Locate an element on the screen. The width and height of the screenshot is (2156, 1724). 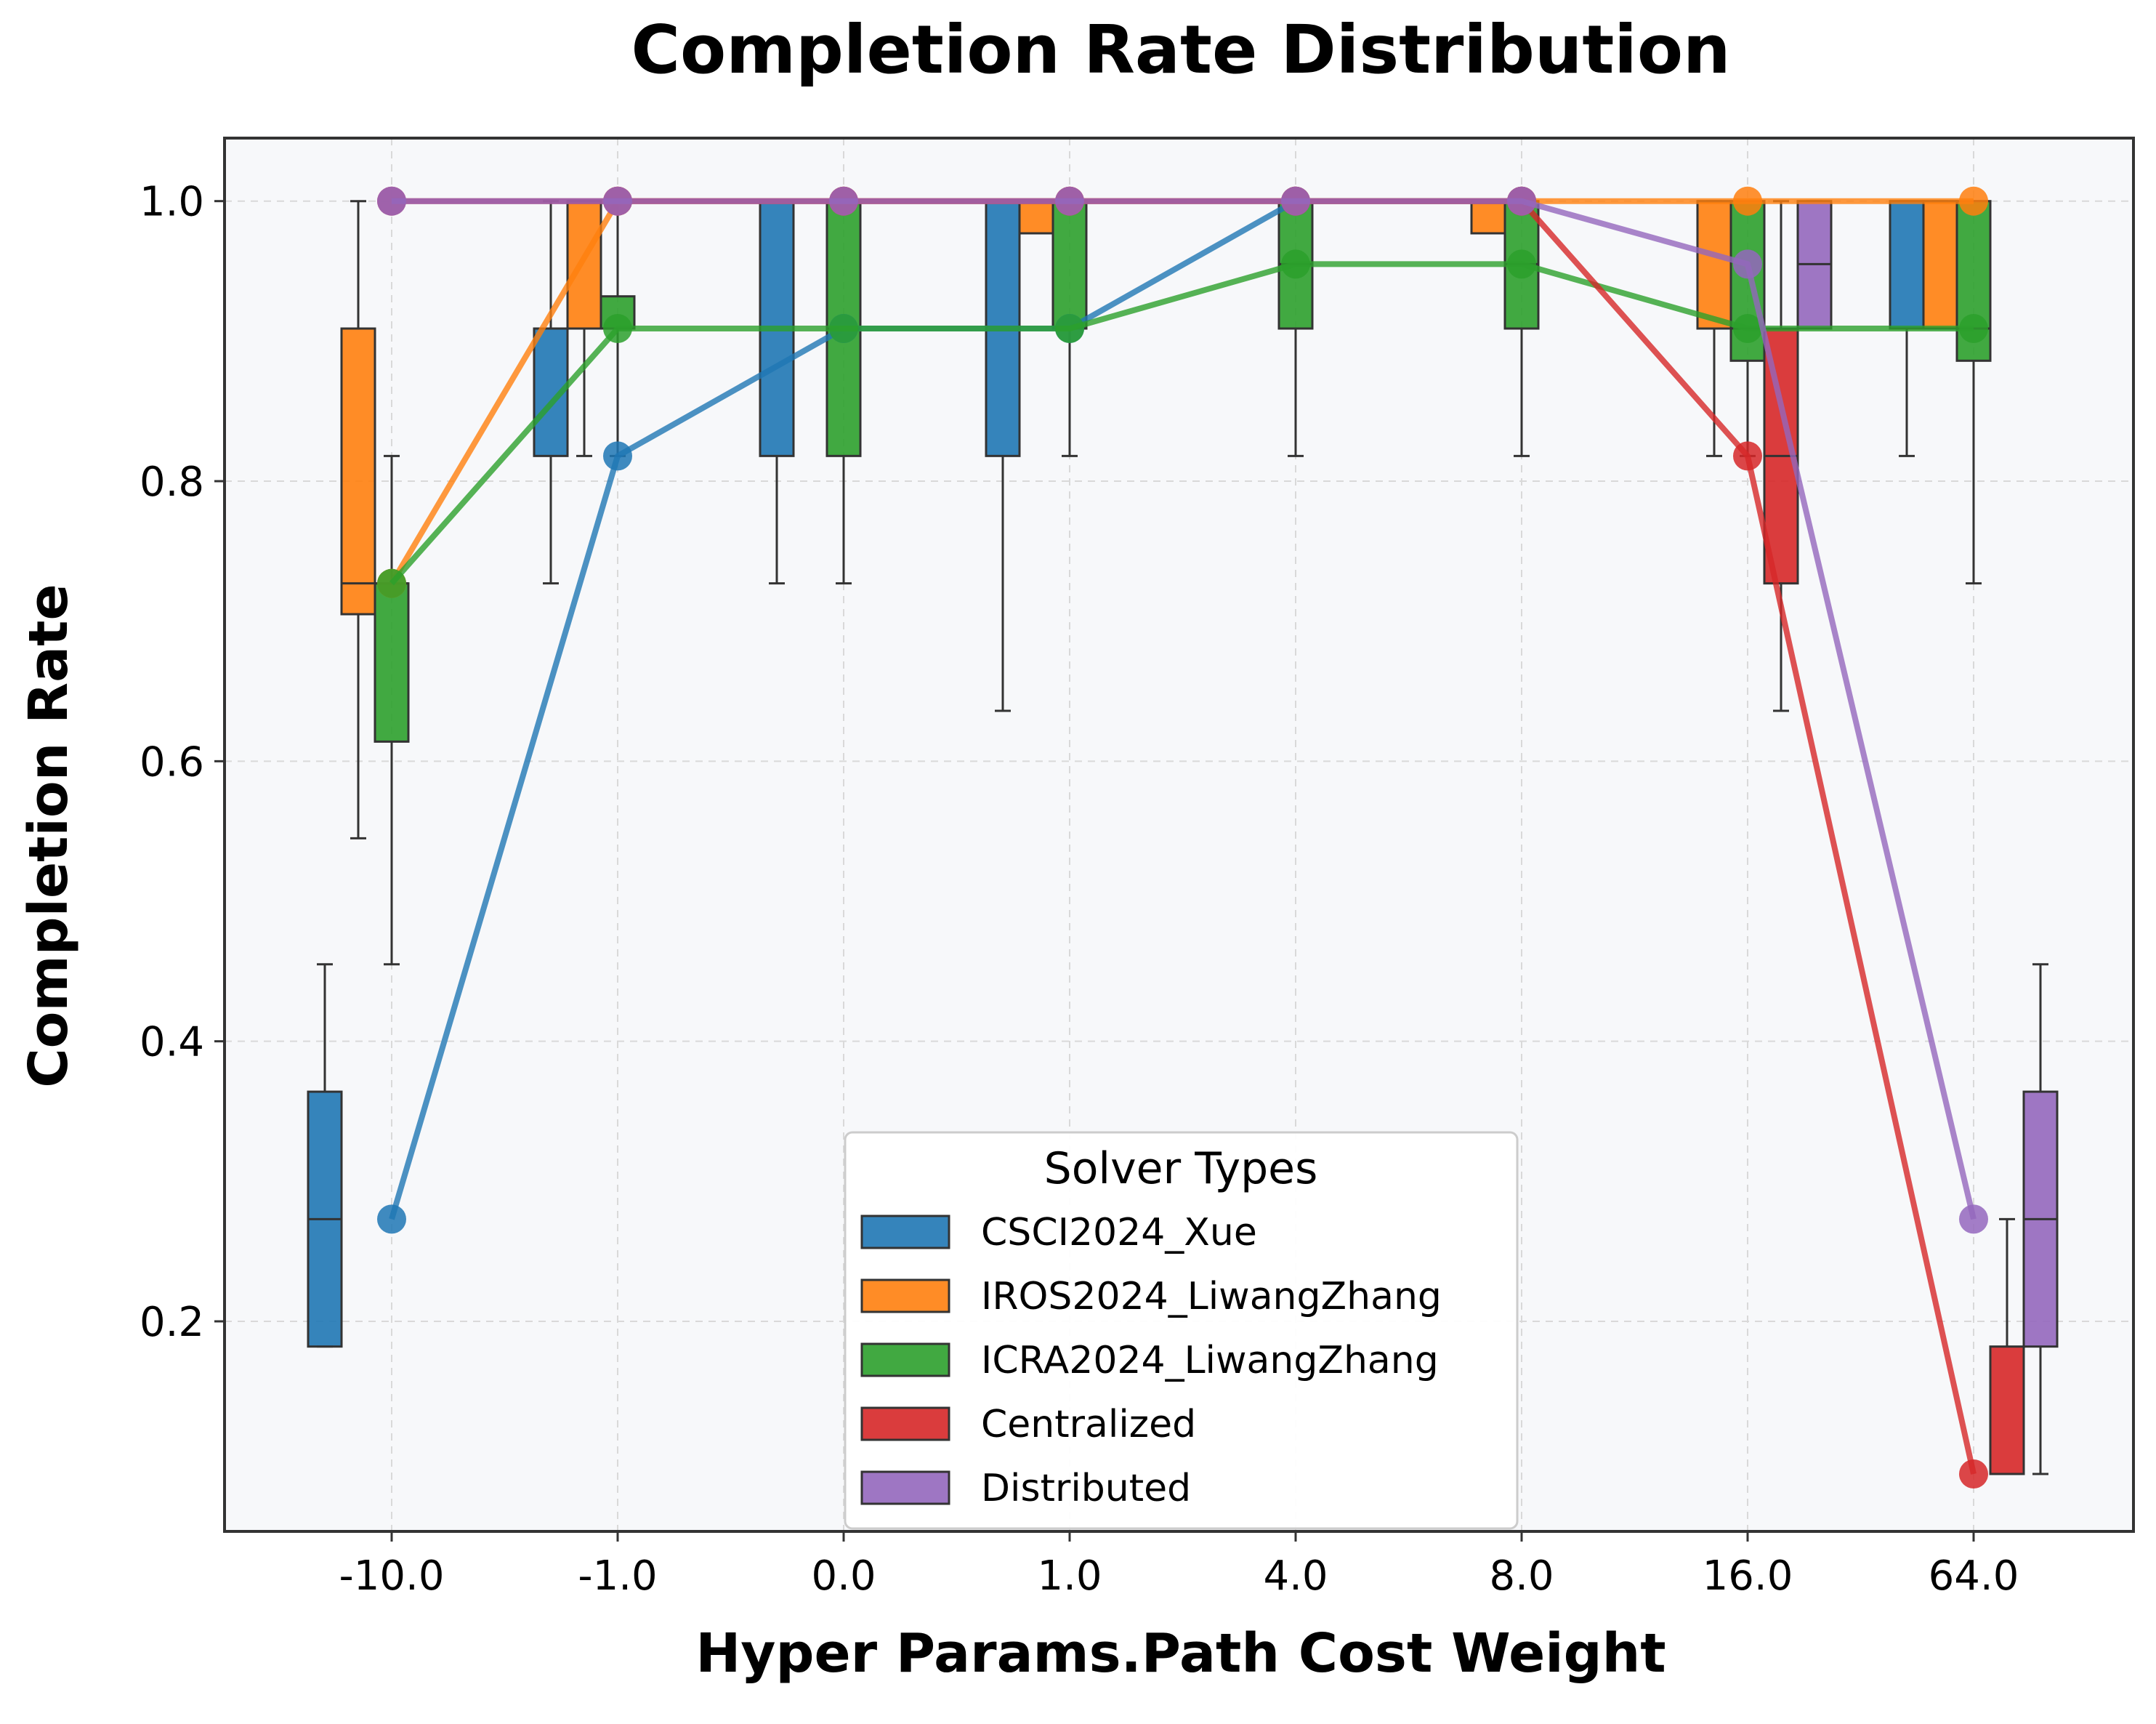
y-tick-label: 0.2 is located at coordinates (172, 1322).